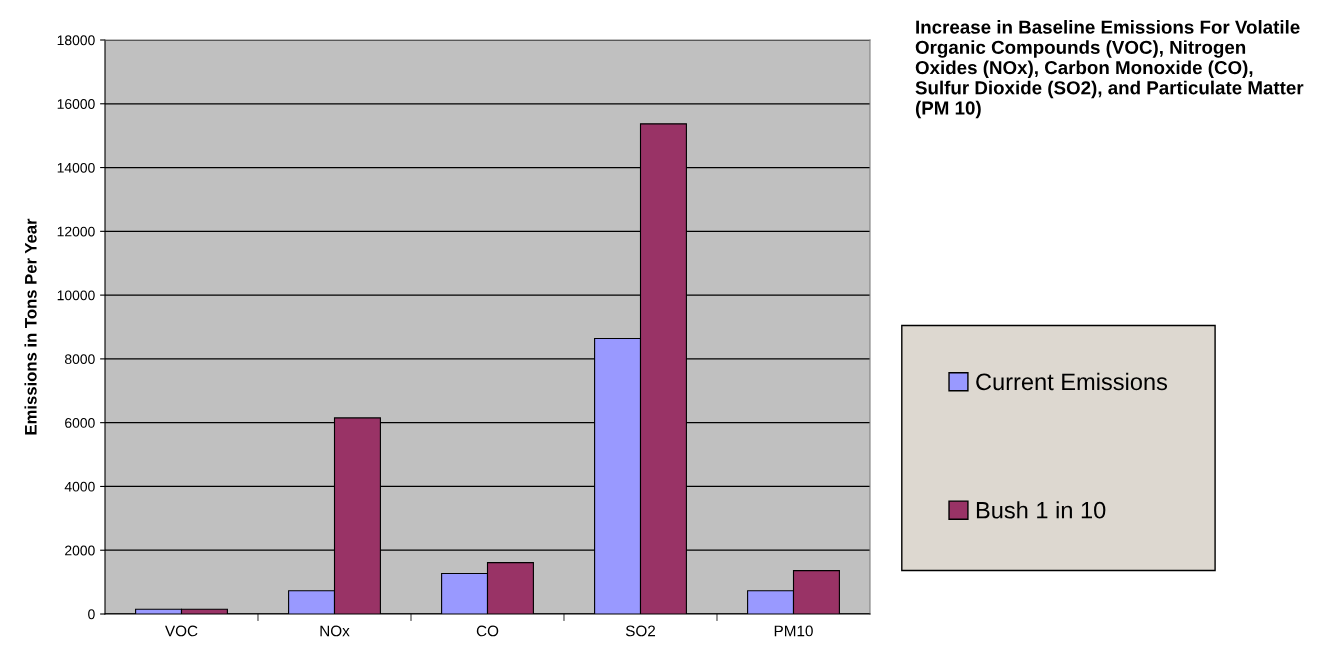 Image resolution: width=1324 pixels, height=654 pixels. I want to click on y-tick-label: 6000, so click(80, 423).